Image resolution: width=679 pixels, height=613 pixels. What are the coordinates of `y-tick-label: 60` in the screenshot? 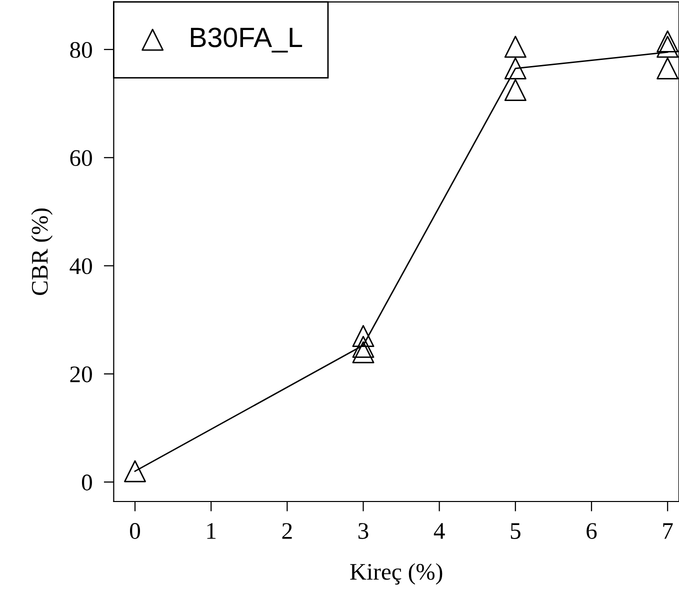 It's located at (81, 158).